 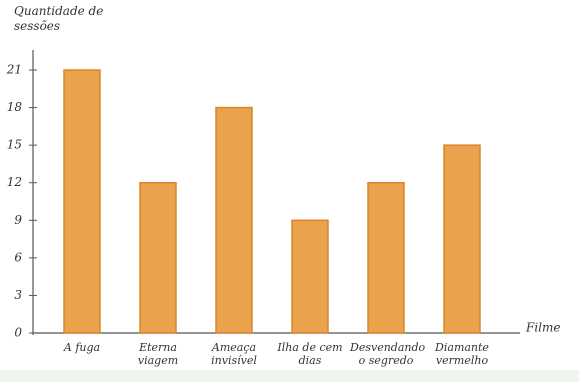 I want to click on y-tick-label: 6, so click(x=18, y=257).